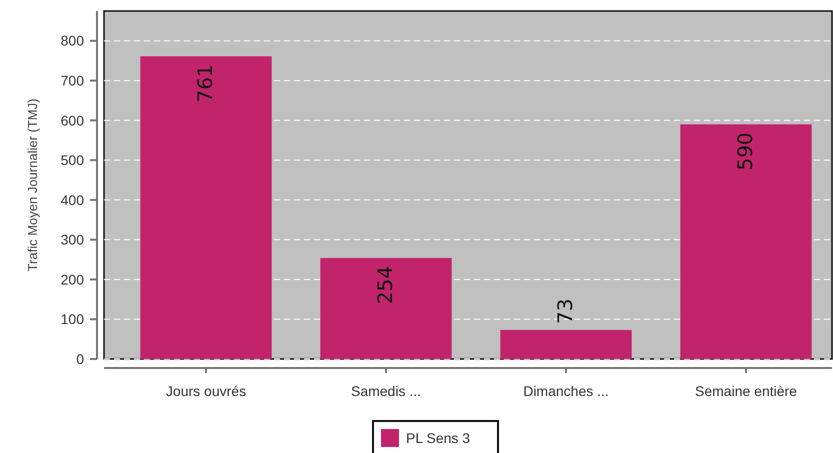 The height and width of the screenshot is (453, 833). I want to click on y-tick-label: 300, so click(72, 240).